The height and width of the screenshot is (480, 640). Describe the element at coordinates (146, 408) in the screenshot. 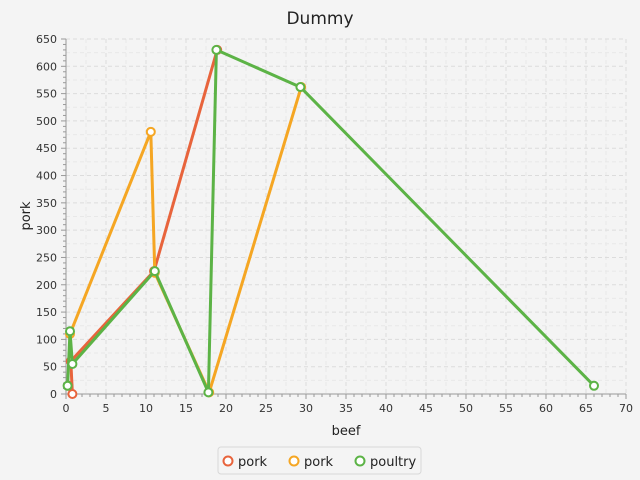

I see `x-tick-label: 10` at that location.